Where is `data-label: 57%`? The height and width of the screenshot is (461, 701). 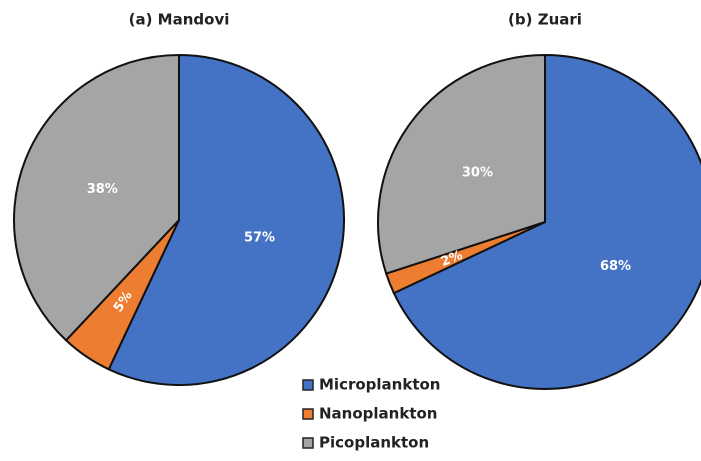 data-label: 57% is located at coordinates (259, 237).